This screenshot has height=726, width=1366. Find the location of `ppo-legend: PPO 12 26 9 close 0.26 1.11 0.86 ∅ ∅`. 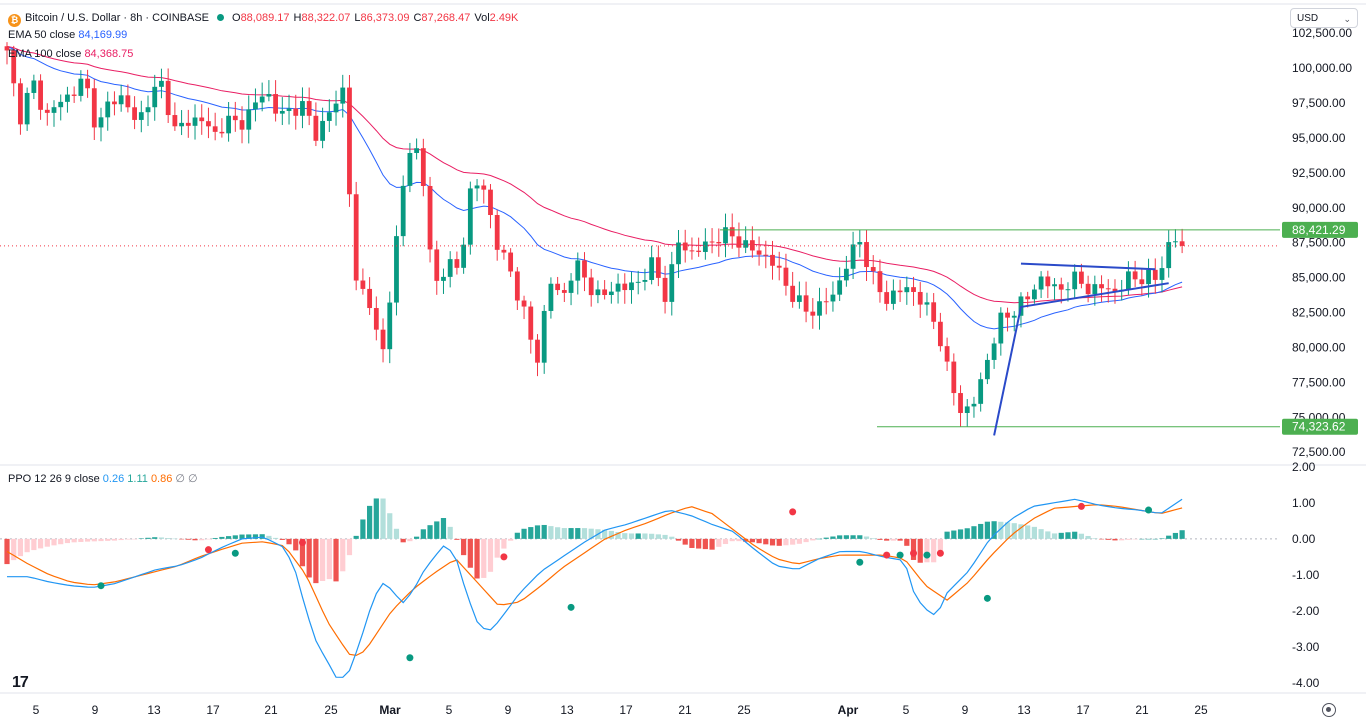

ppo-legend: PPO 12 26 9 close 0.26 1.11 0.86 ∅ ∅ is located at coordinates (103, 479).